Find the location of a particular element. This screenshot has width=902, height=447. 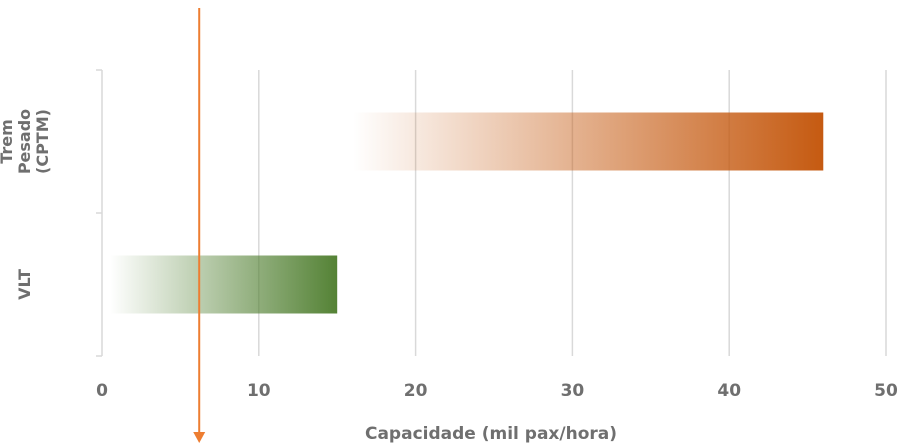

category-label-line: Pesado is located at coordinates (24, 141).